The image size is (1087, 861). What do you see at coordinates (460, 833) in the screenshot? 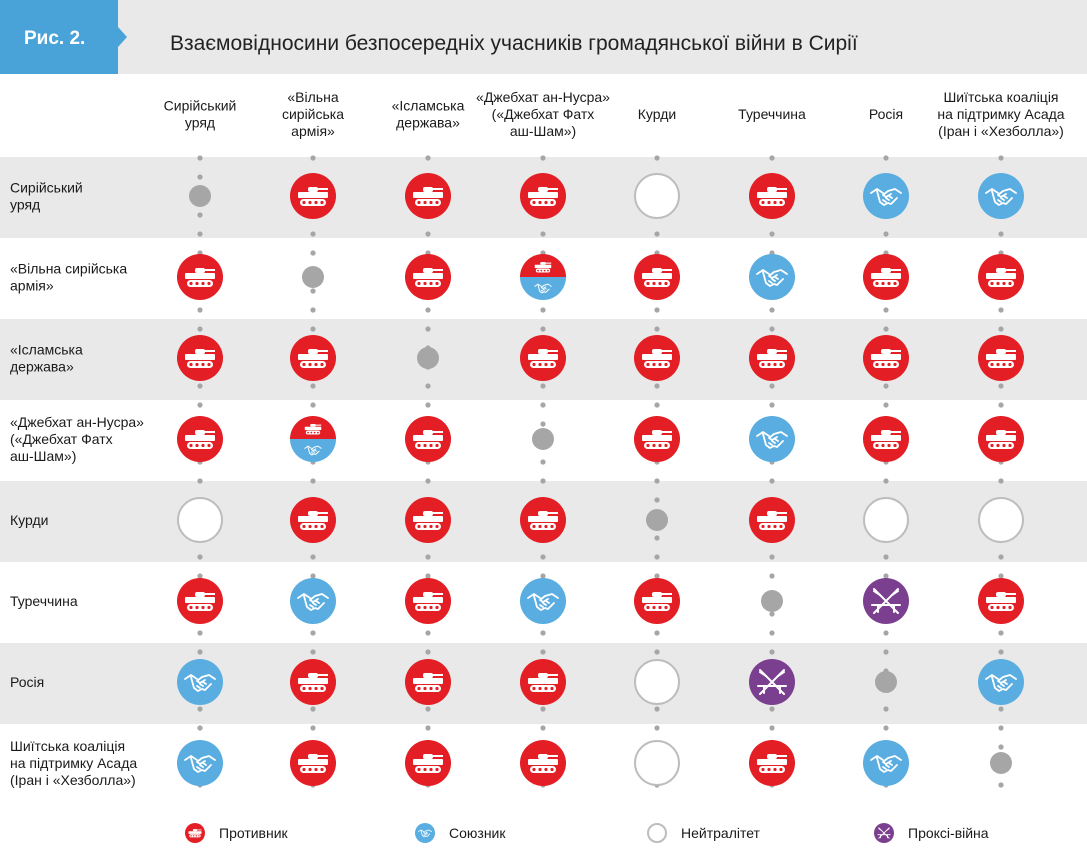
I see `legend-item-ally: Союзник` at bounding box center [460, 833].